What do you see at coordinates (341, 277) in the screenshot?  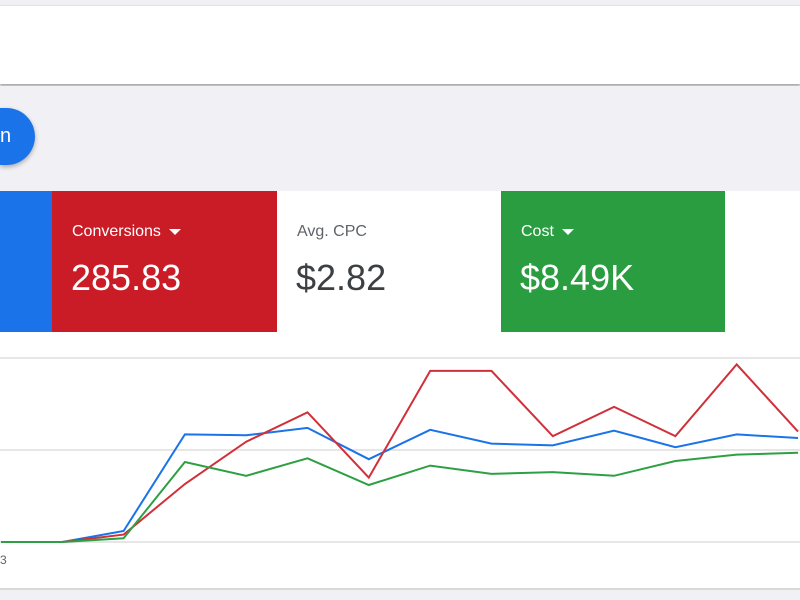 I see `metric-value: $2.82` at bounding box center [341, 277].